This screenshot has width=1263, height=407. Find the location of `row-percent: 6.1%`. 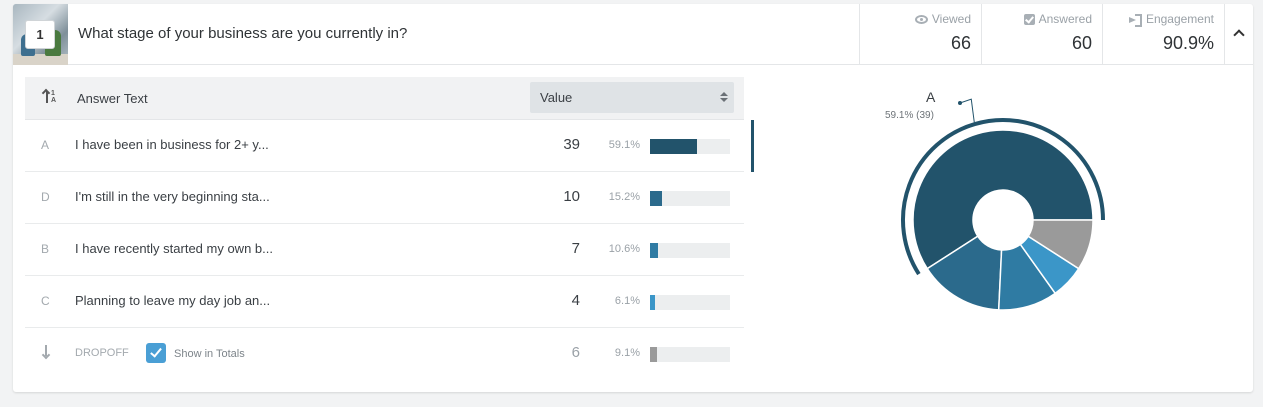

row-percent: 6.1% is located at coordinates (627, 301).